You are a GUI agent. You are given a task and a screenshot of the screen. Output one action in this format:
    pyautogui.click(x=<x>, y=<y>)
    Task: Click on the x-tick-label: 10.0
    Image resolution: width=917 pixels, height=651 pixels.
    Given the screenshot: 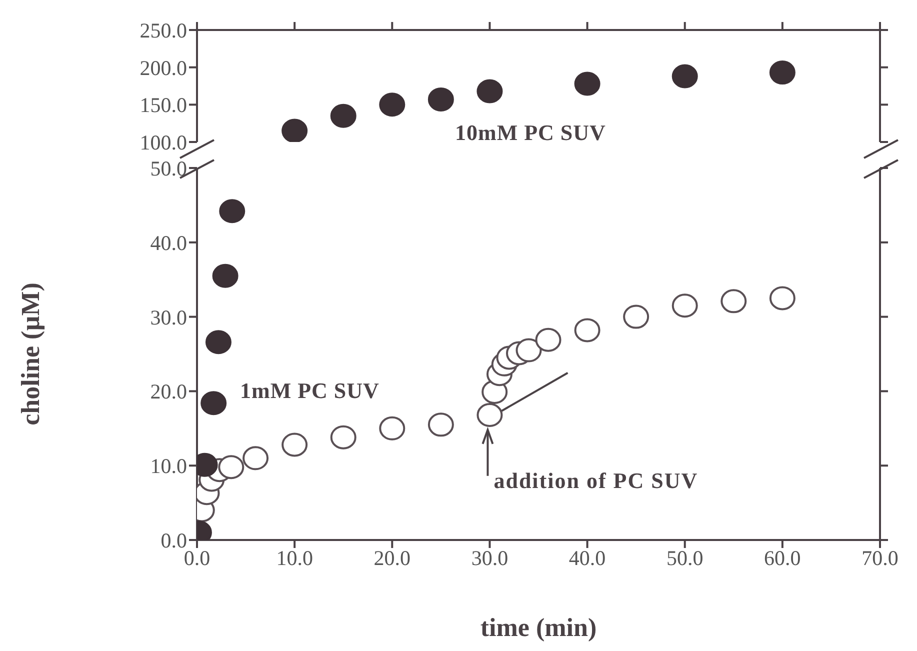 What is the action you would take?
    pyautogui.click(x=294, y=558)
    